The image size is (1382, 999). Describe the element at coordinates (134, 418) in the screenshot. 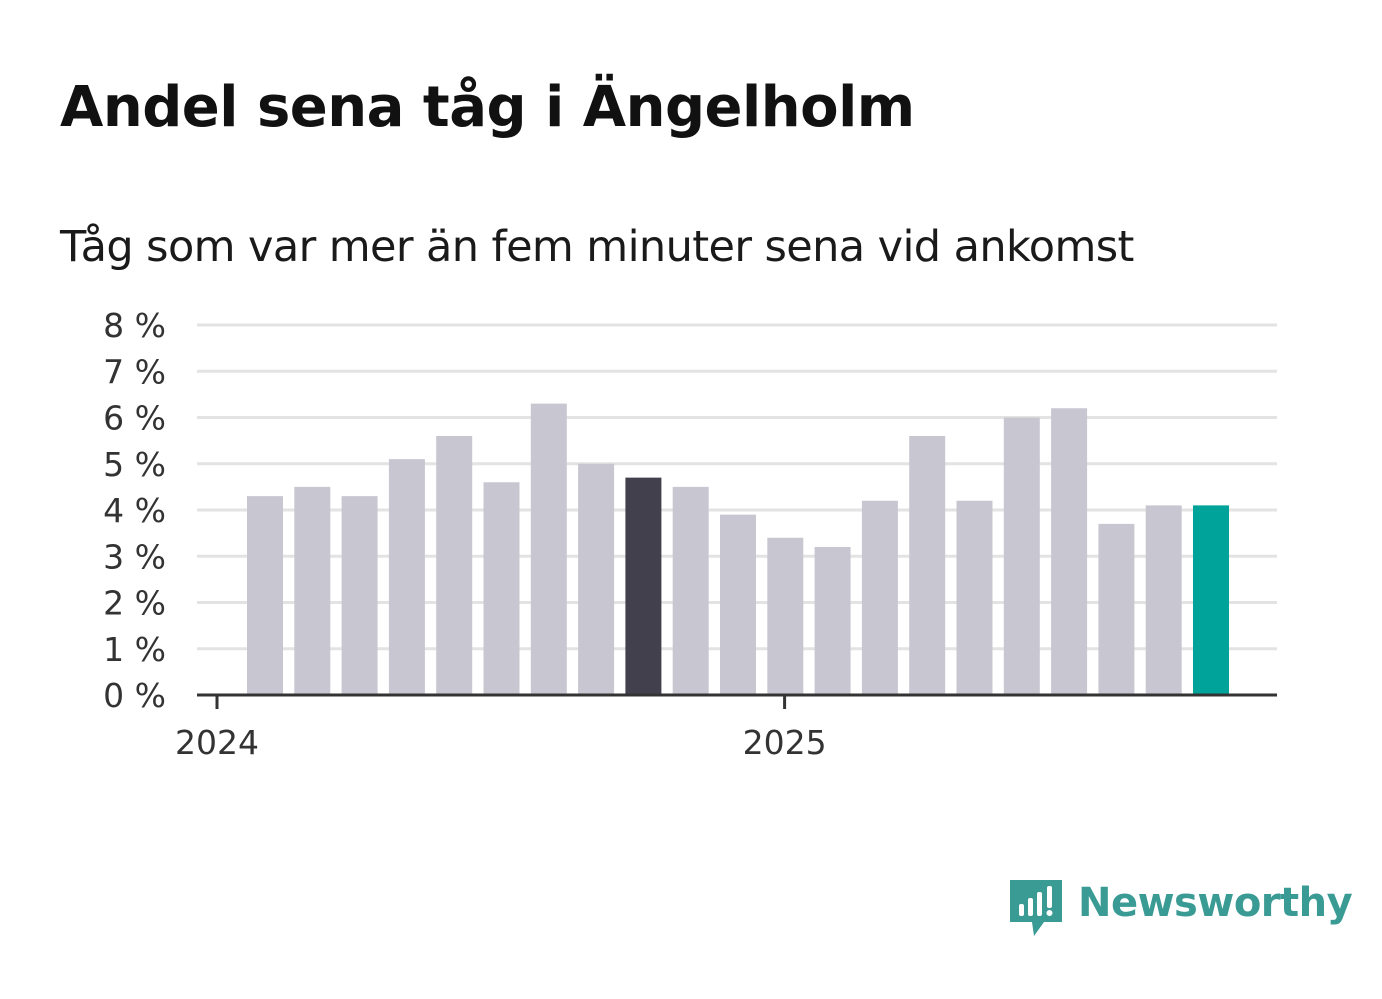

I see `y-tick-label: 6 %` at that location.